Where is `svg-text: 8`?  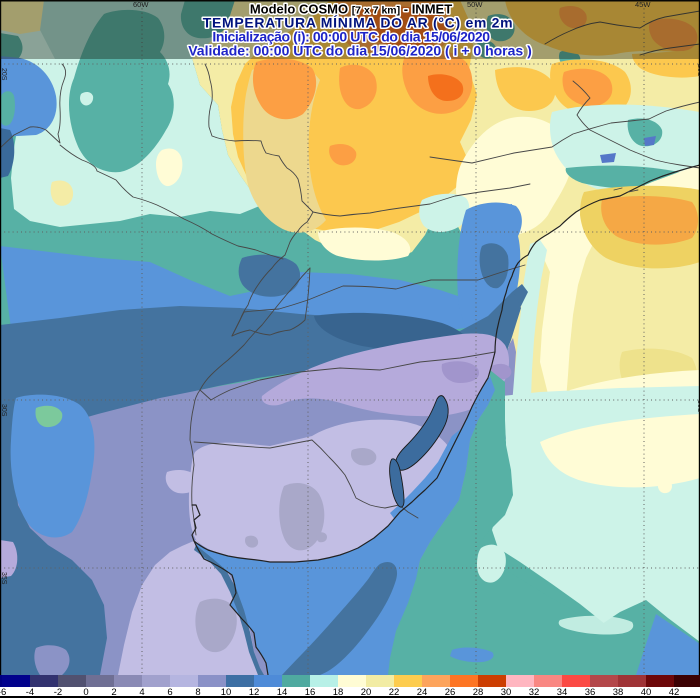
svg-text: 8 is located at coordinates (197, 692).